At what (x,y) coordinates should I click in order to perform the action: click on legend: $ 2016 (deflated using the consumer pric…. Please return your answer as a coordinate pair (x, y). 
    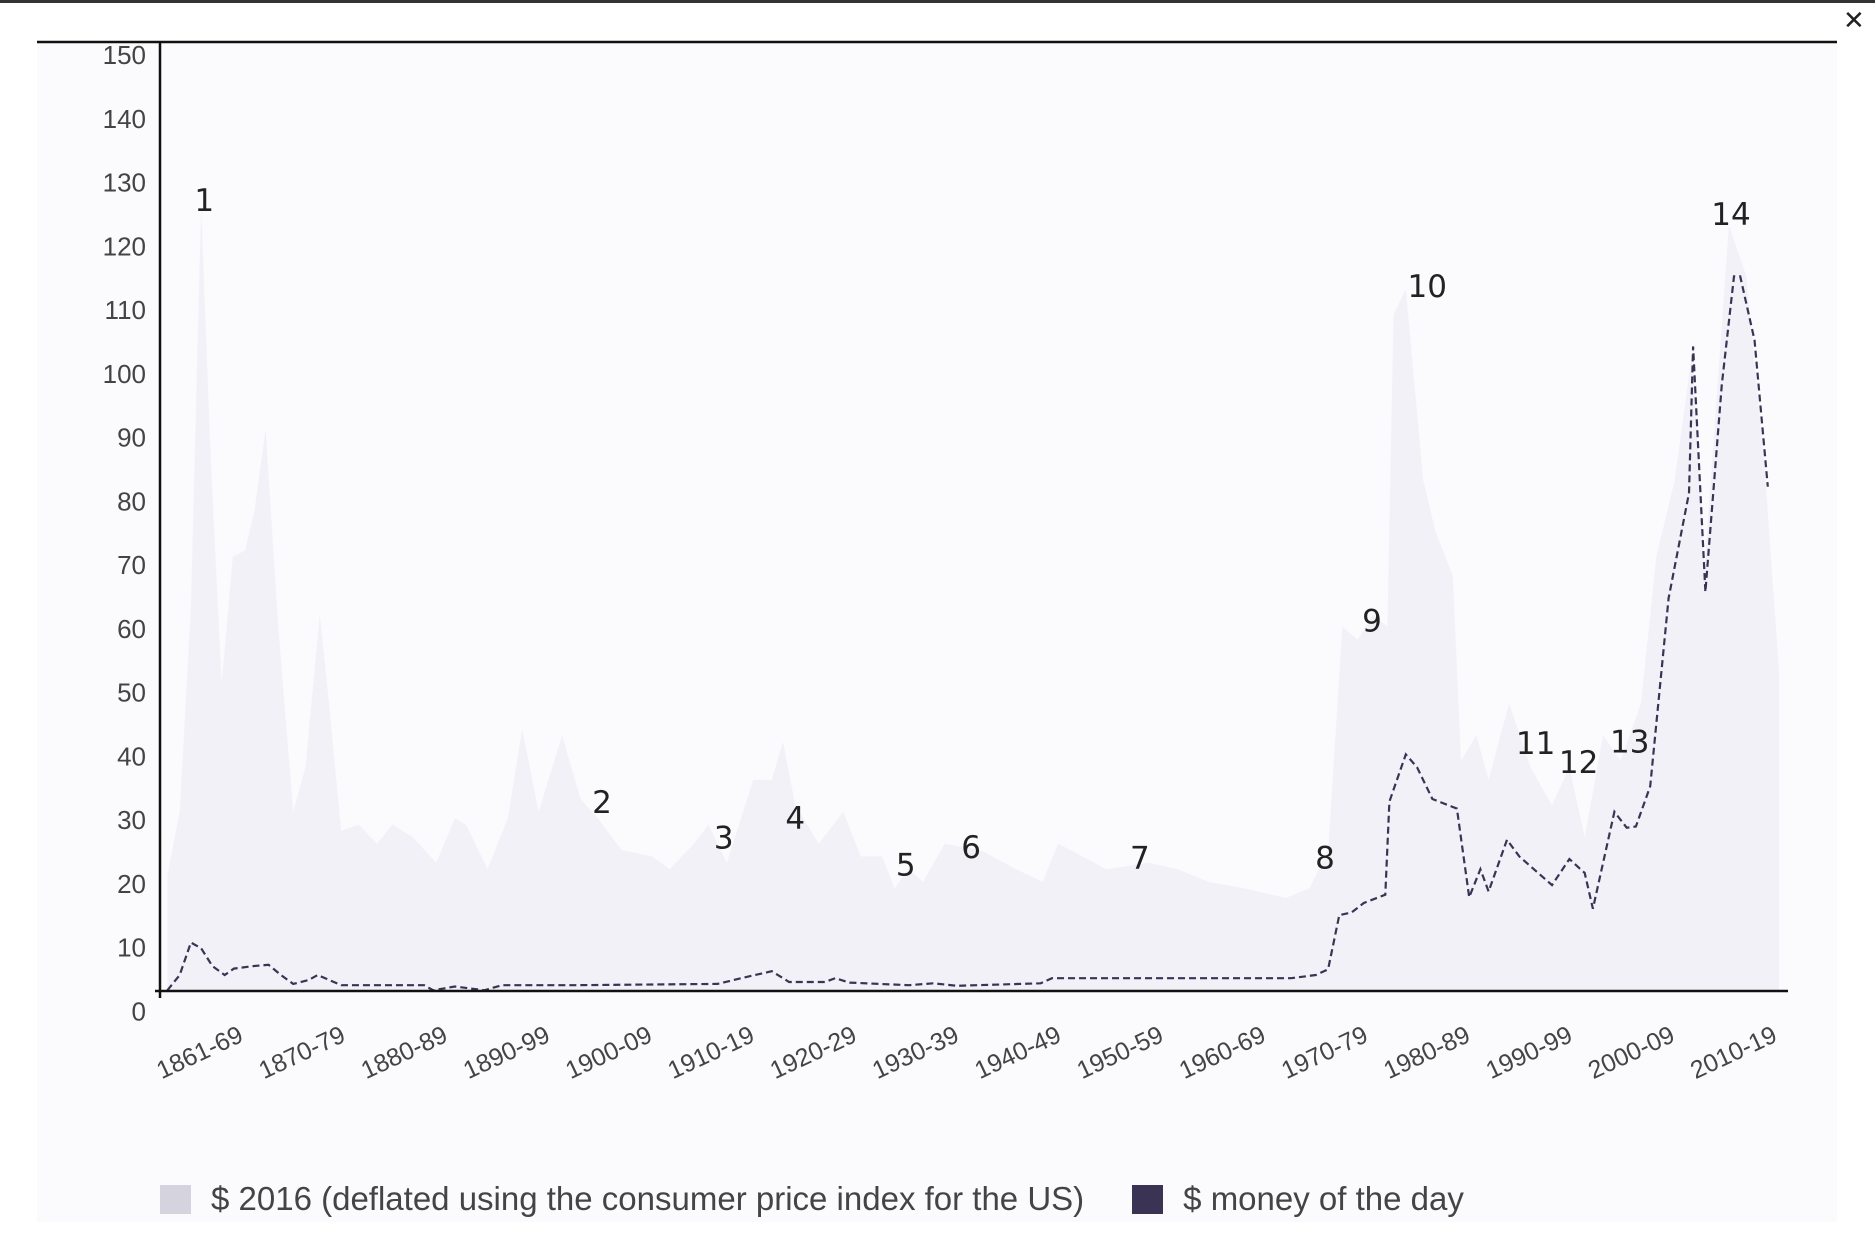
    Looking at the image, I should click on (836, 1199).